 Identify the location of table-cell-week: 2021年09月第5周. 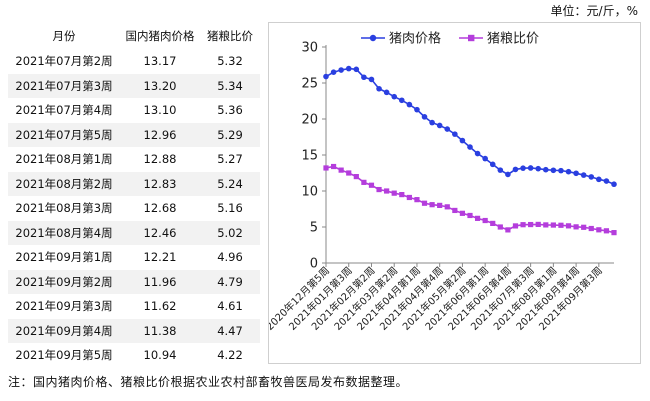
(64, 355).